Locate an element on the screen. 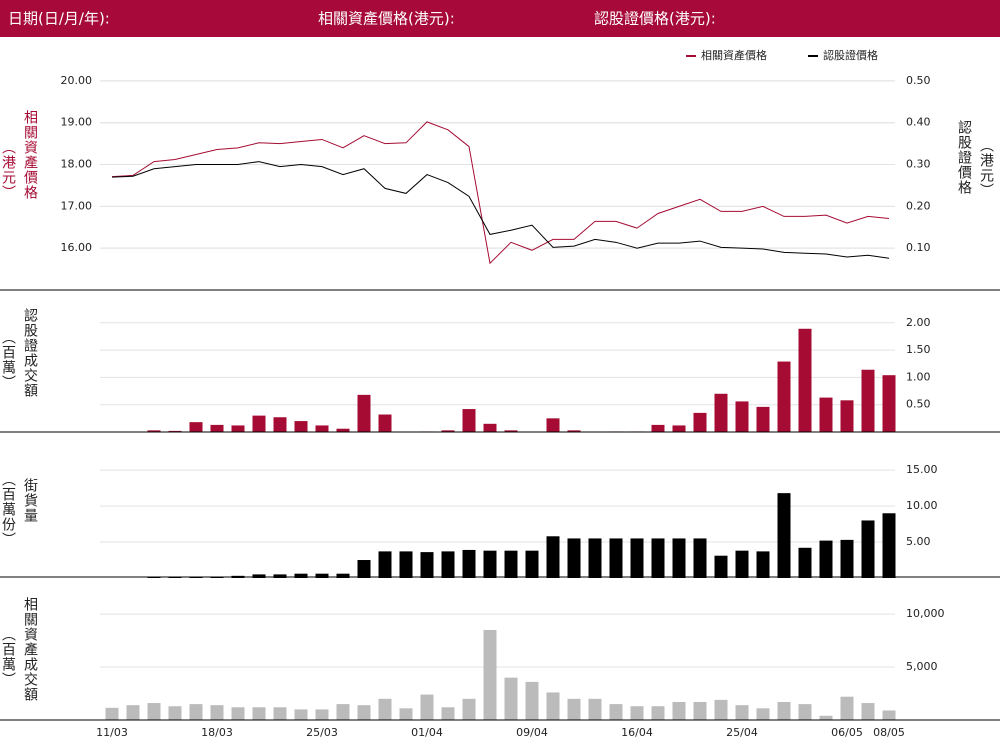  y-label: 街貨量 is located at coordinates (30, 500).